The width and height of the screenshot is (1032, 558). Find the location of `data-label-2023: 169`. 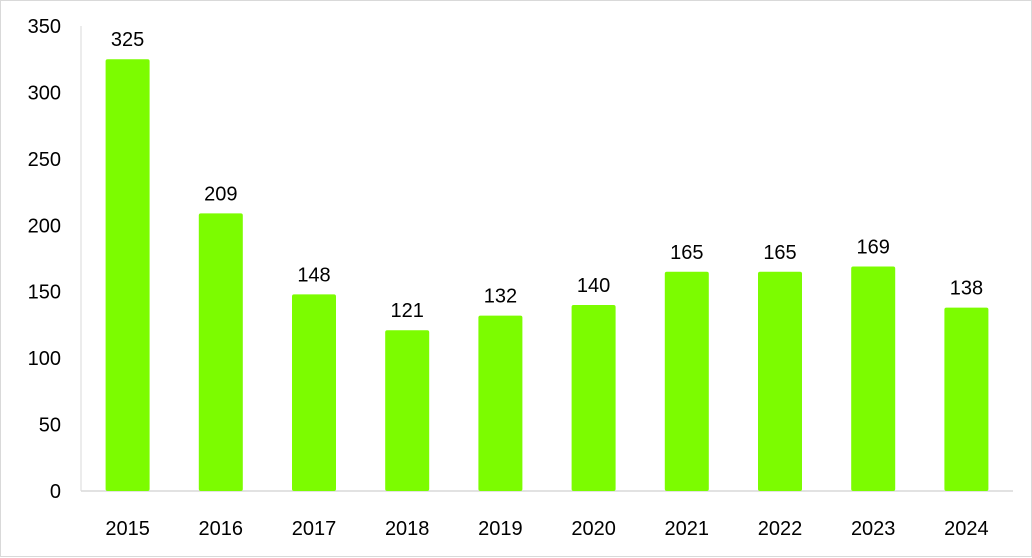

data-label-2023: 169 is located at coordinates (873, 247).